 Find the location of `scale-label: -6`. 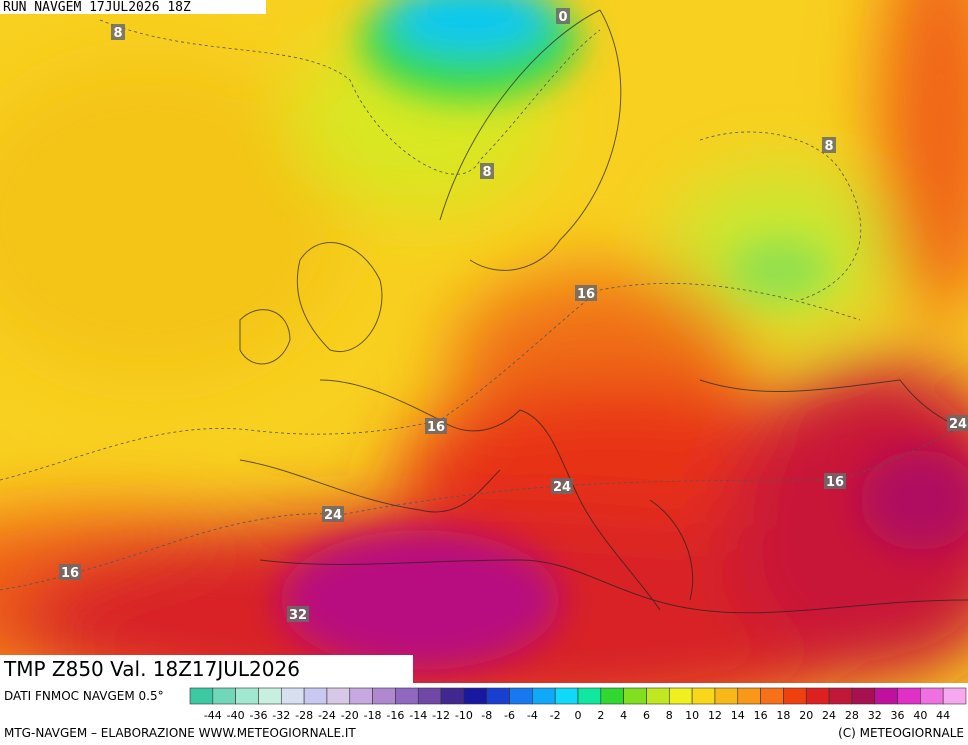

scale-label: -6 is located at coordinates (509, 715).